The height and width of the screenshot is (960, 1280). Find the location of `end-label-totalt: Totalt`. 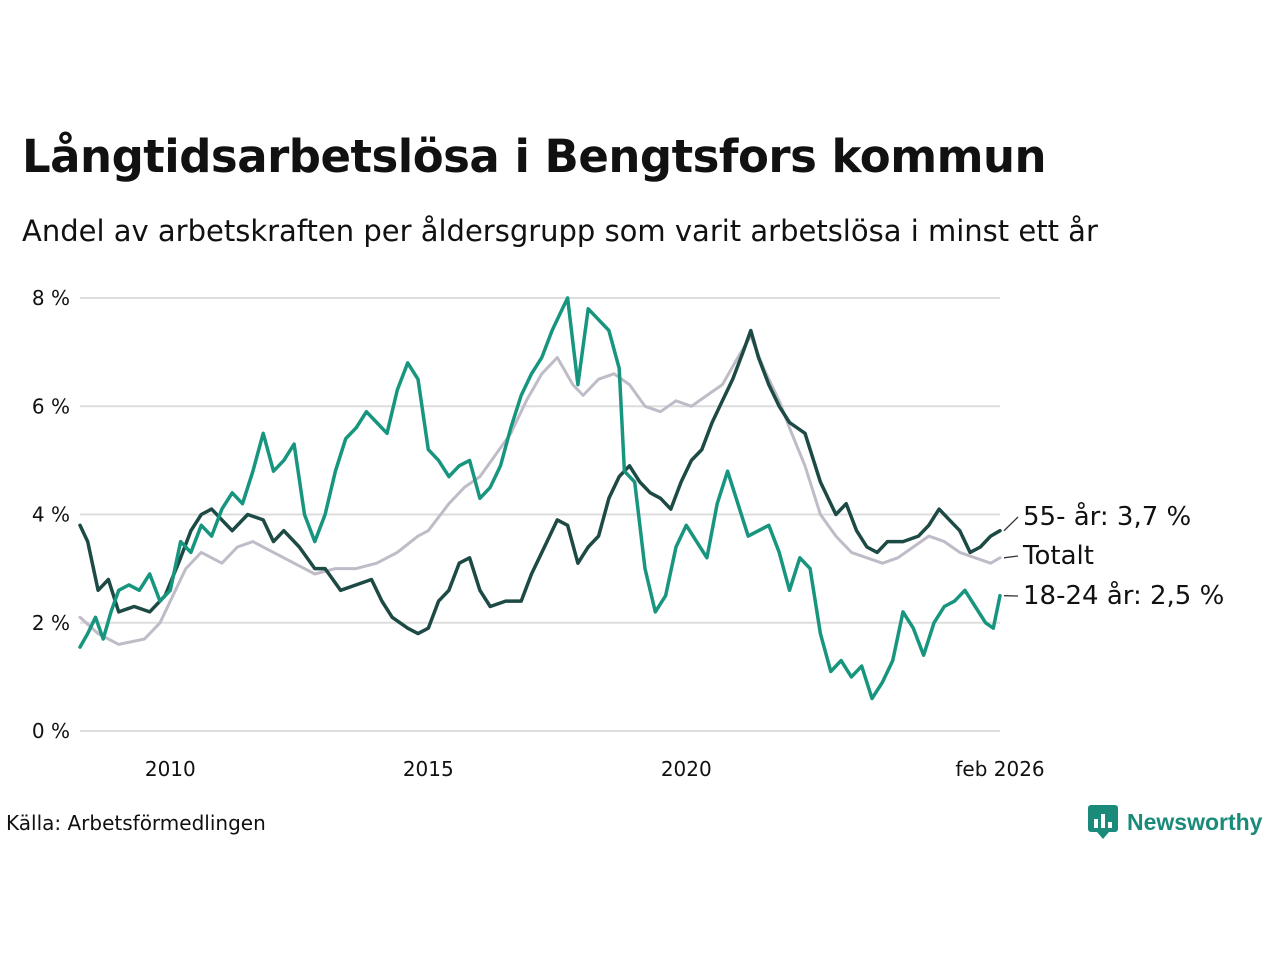

end-label-totalt: Totalt is located at coordinates (1058, 556).